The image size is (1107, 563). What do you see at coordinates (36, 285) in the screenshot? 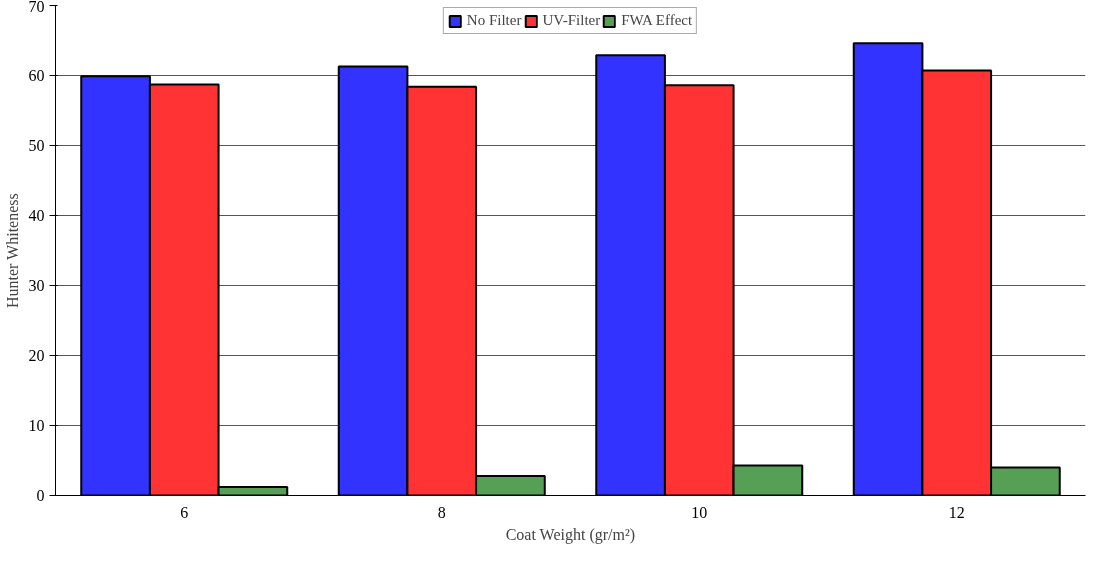
I see `y-tick-label: 30` at bounding box center [36, 285].